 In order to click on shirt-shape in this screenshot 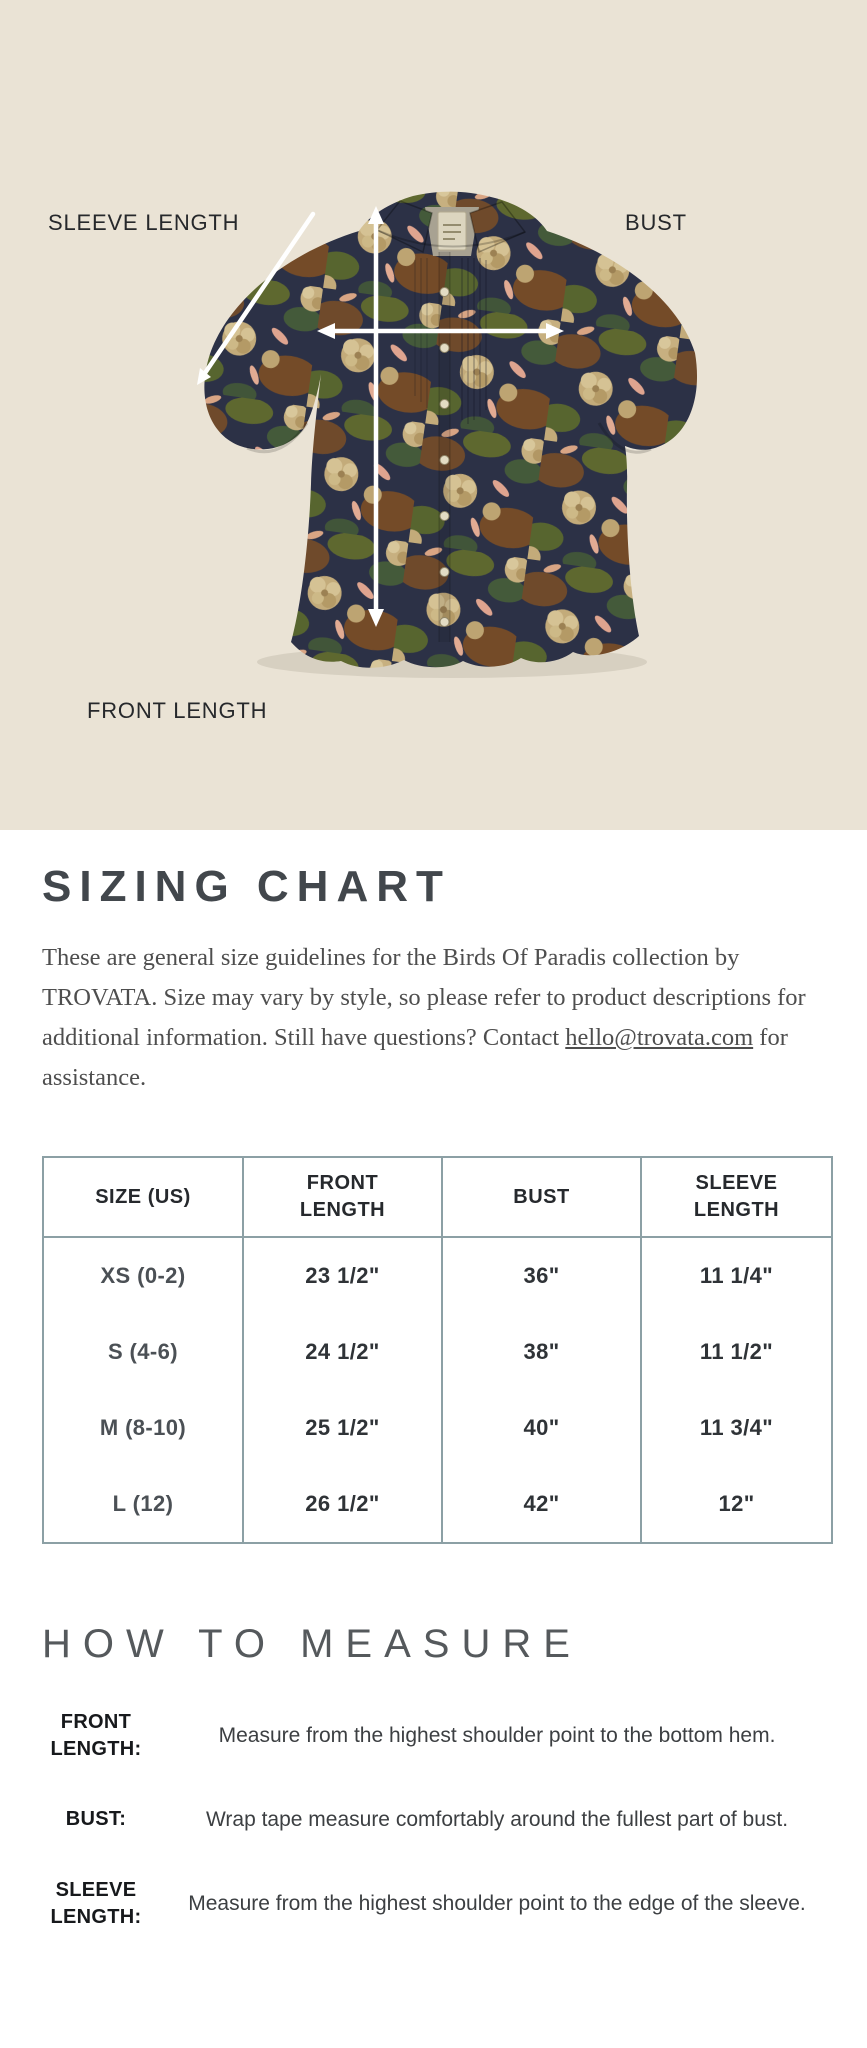, I will do `click(451, 429)`.